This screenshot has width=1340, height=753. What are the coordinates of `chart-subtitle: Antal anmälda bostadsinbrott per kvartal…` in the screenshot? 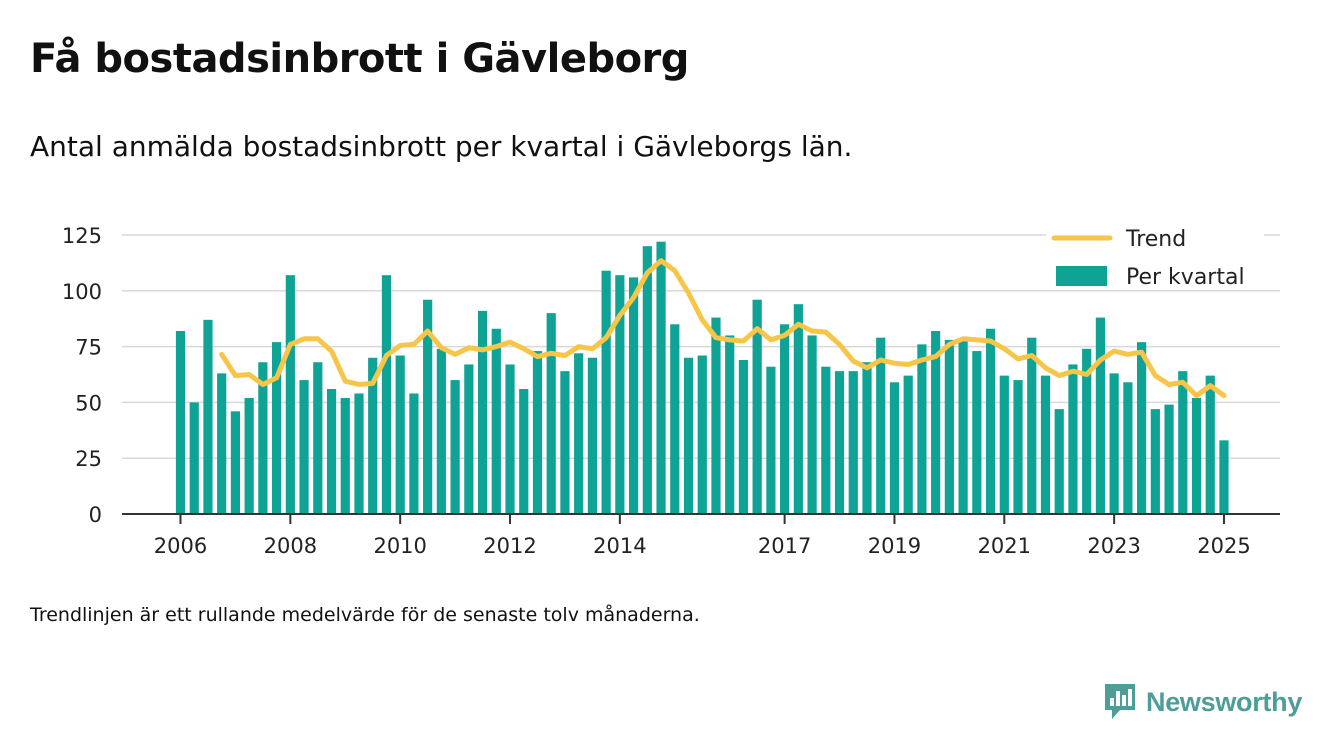 It's located at (441, 146).